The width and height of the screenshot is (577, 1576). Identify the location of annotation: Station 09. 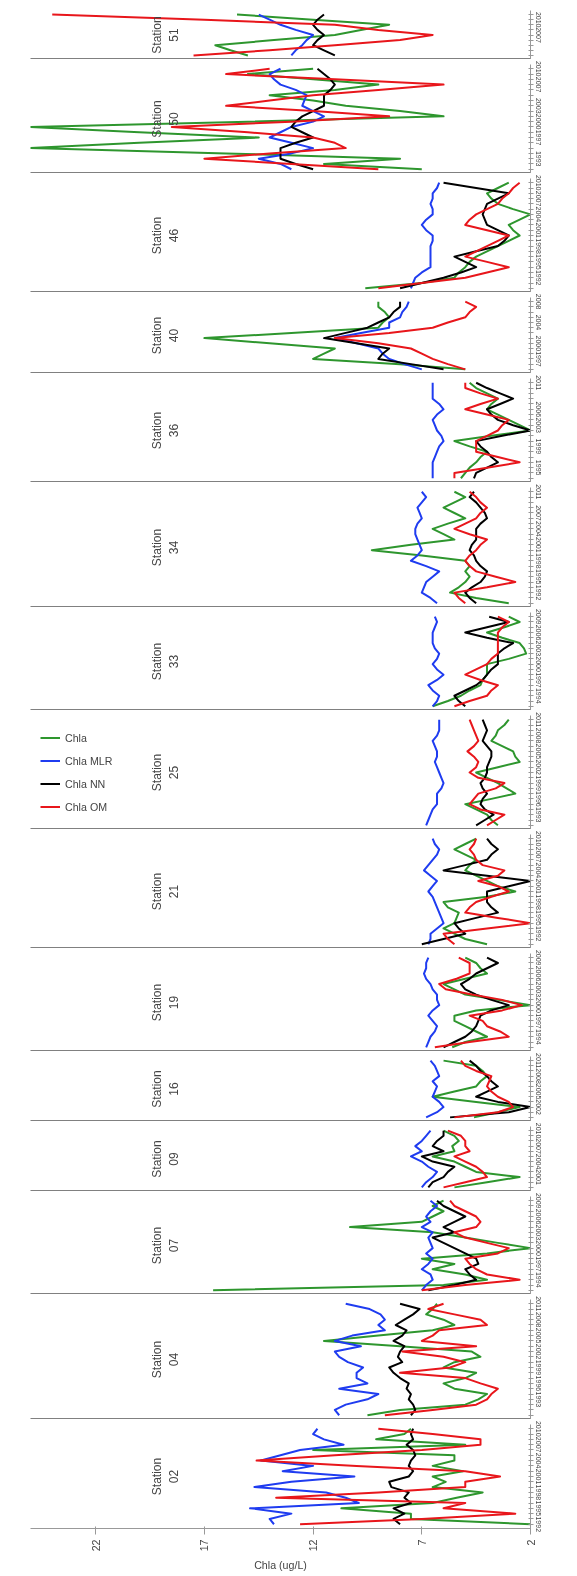
(165, 1159).